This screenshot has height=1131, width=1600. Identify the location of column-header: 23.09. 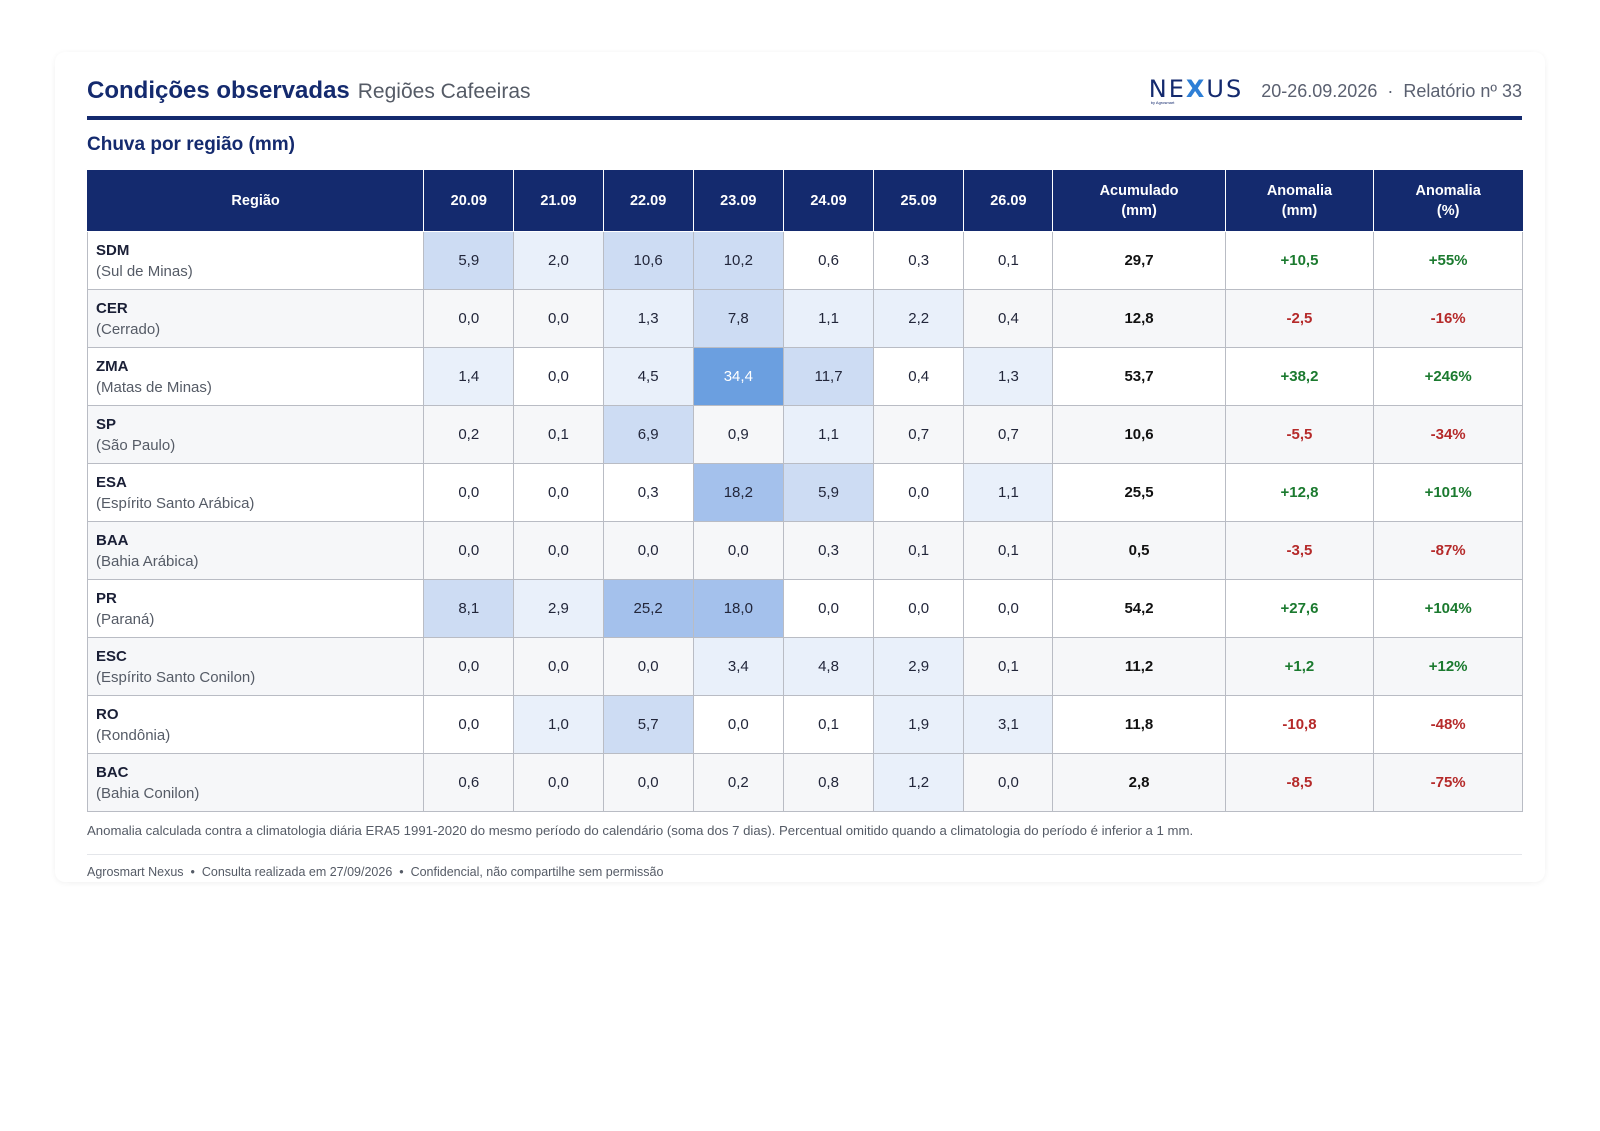
(738, 201).